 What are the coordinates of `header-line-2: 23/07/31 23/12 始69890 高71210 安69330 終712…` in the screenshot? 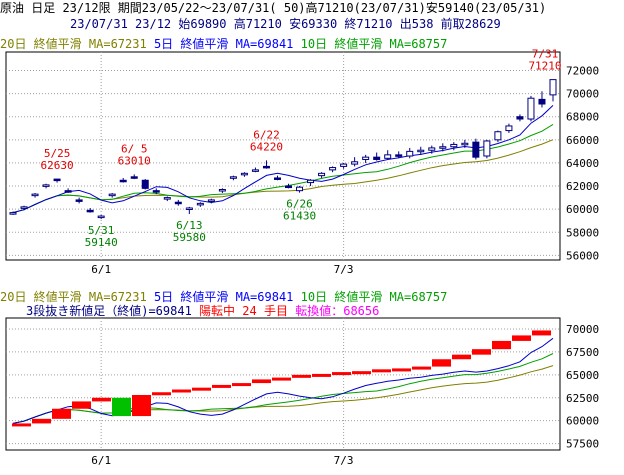 It's located at (312, 24).